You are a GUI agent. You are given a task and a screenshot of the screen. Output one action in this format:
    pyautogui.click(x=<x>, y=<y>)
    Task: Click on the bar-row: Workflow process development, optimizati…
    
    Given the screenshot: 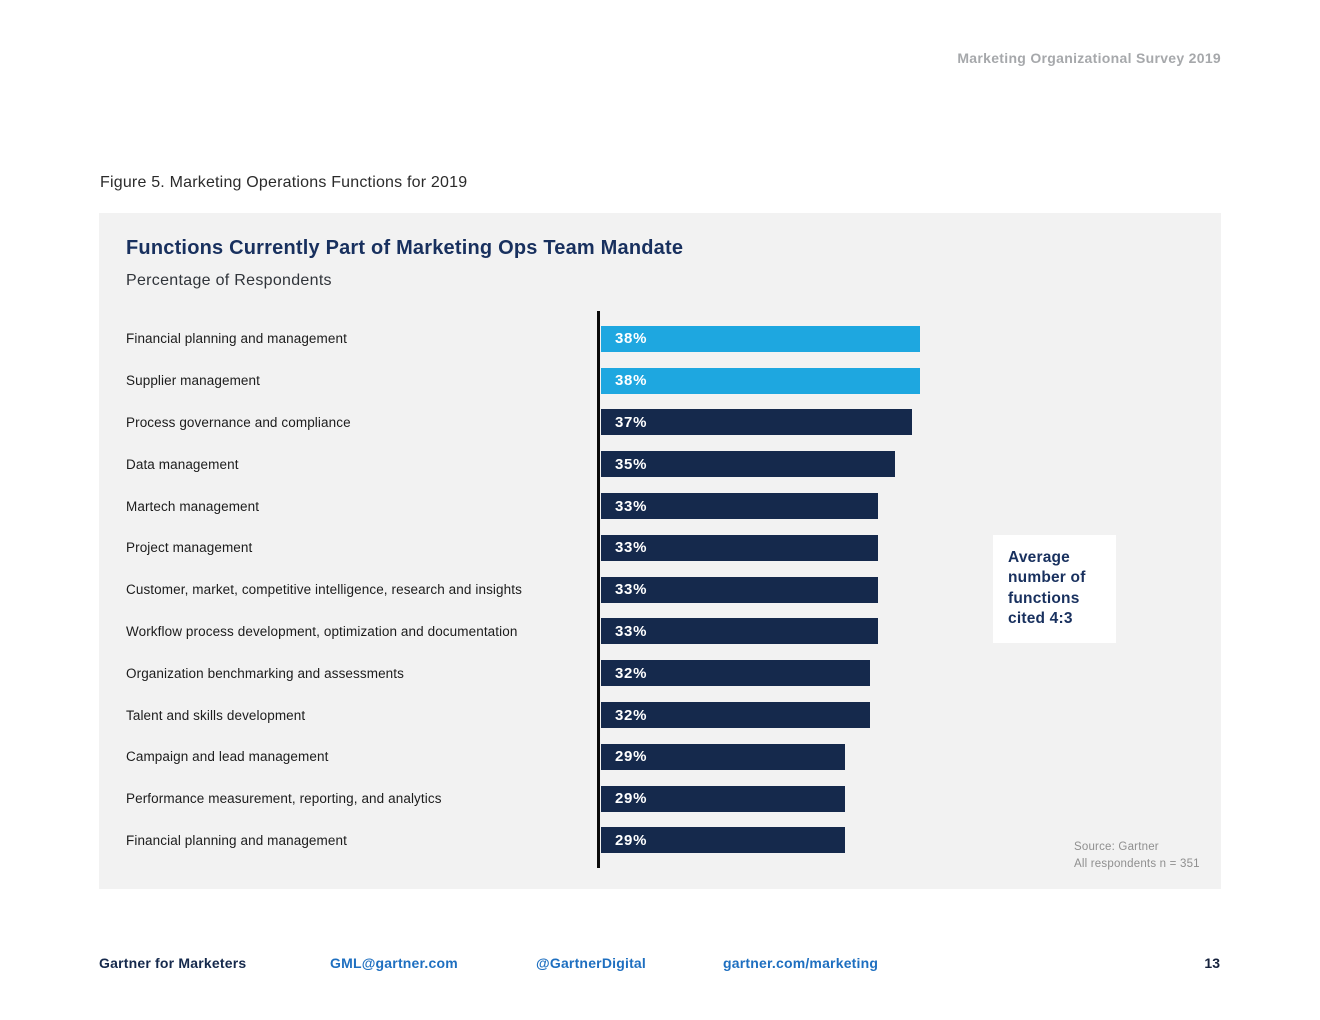 What is the action you would take?
    pyautogui.click(x=660, y=632)
    